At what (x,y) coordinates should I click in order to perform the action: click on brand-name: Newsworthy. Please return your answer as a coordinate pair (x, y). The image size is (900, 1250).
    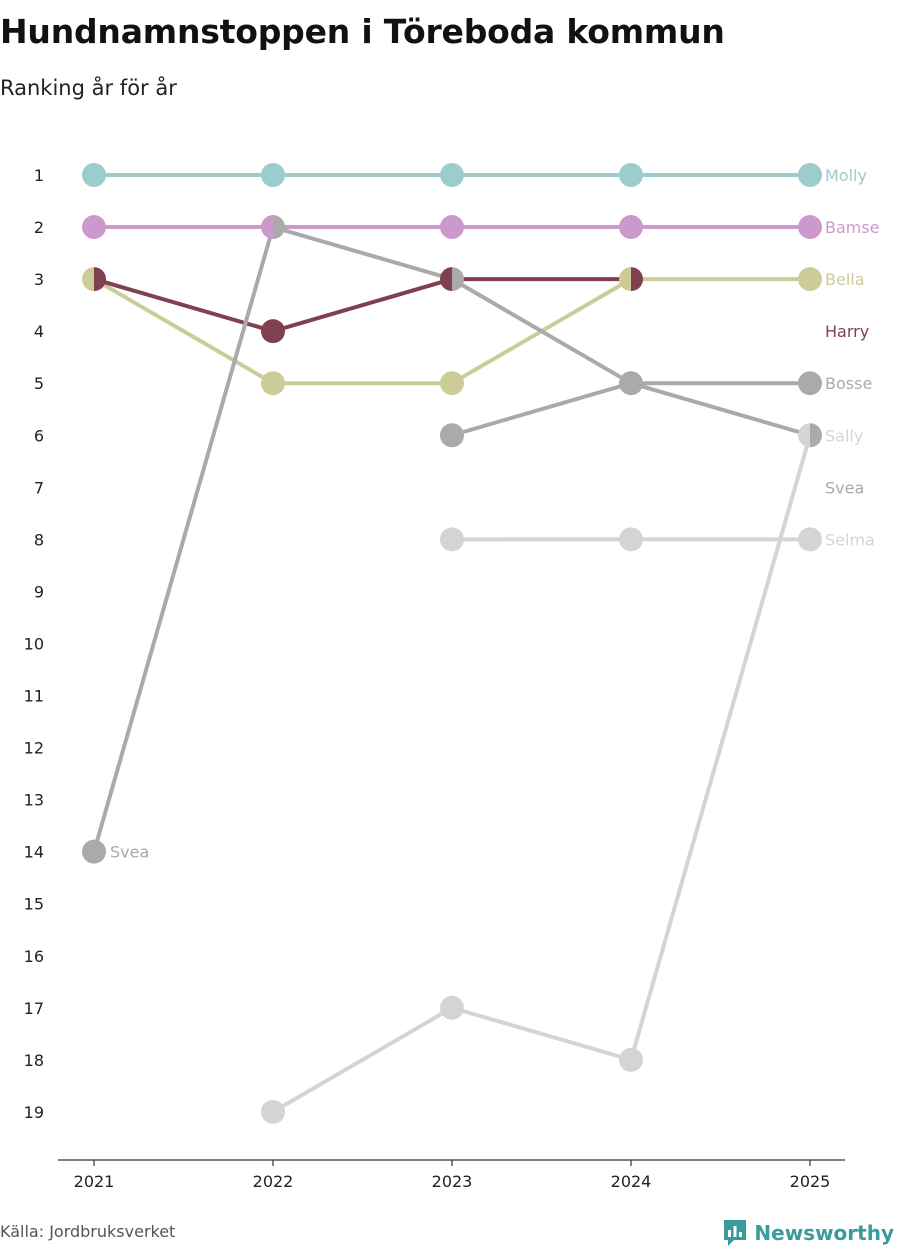
    Looking at the image, I should click on (824, 1233).